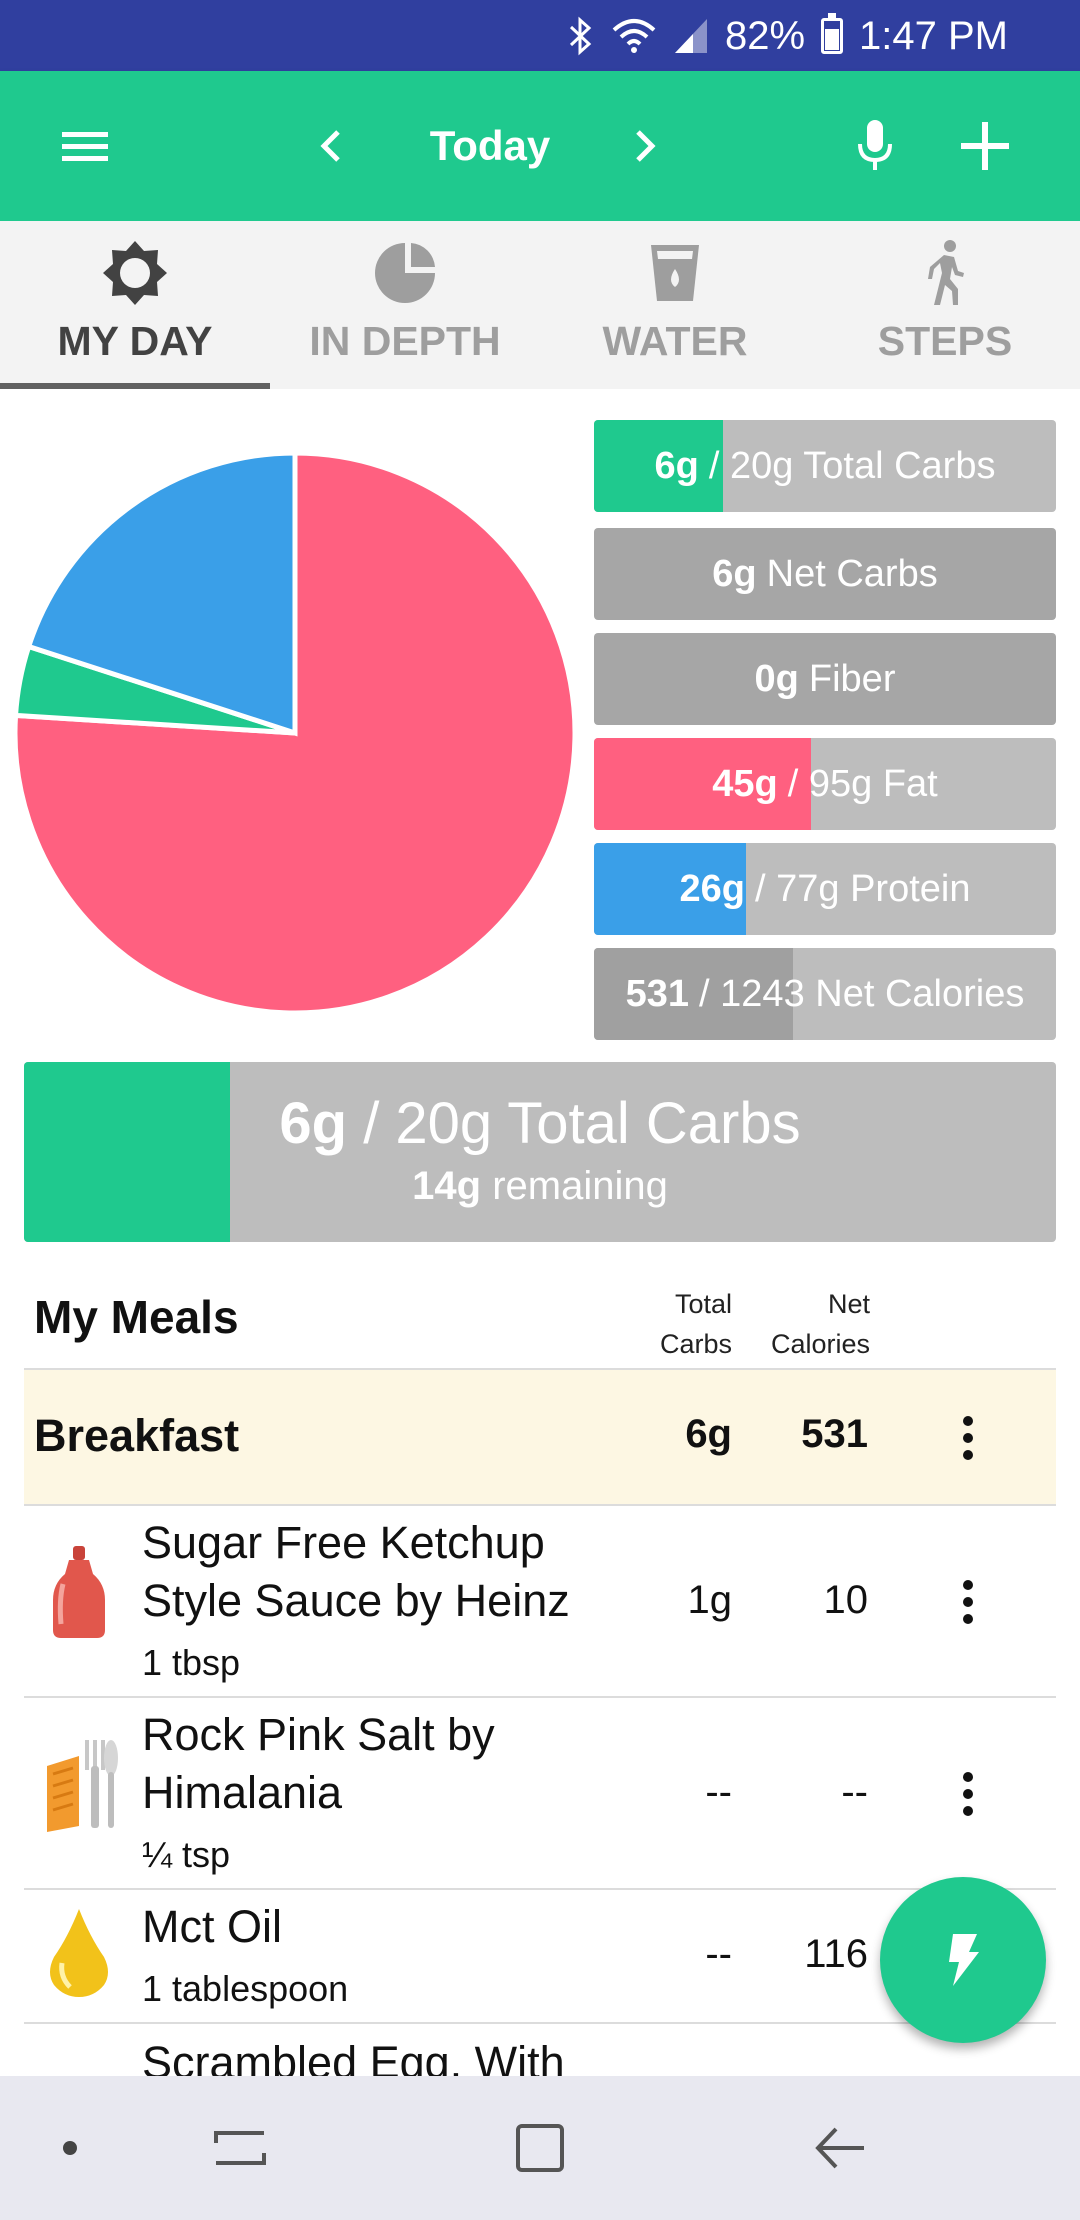 Image resolution: width=1080 pixels, height=2220 pixels. Describe the element at coordinates (703, 784) in the screenshot. I see `fat-fill` at that location.